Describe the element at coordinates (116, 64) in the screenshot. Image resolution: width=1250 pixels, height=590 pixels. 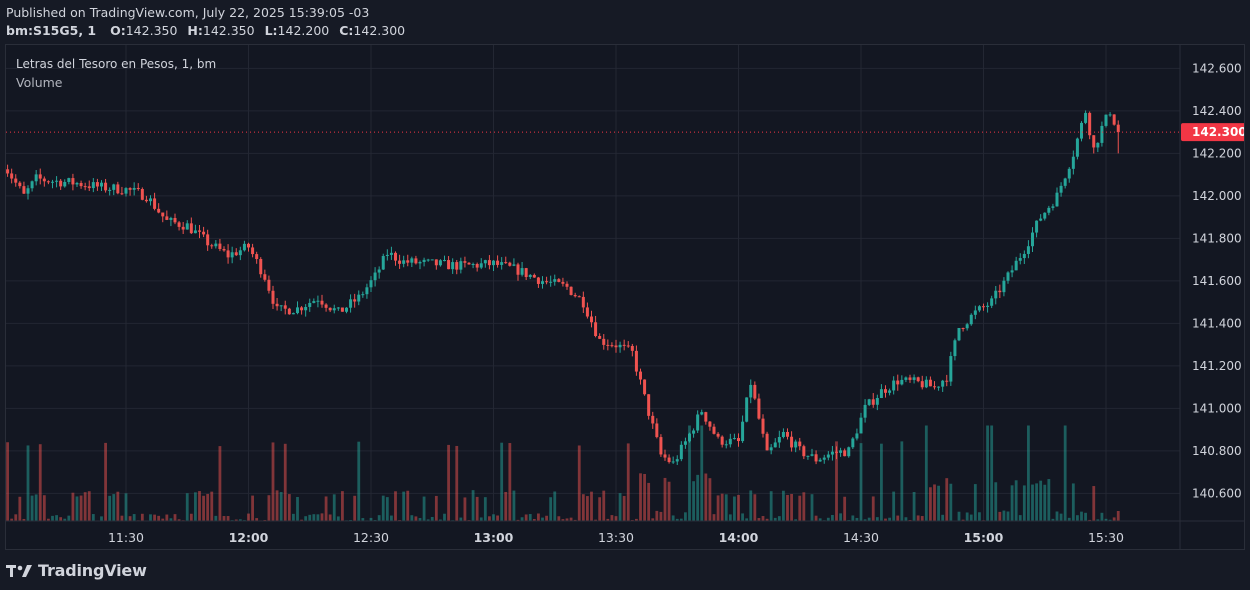
I see `legend-title: Letras del Tesoro en Pesos, 1, bm` at that location.